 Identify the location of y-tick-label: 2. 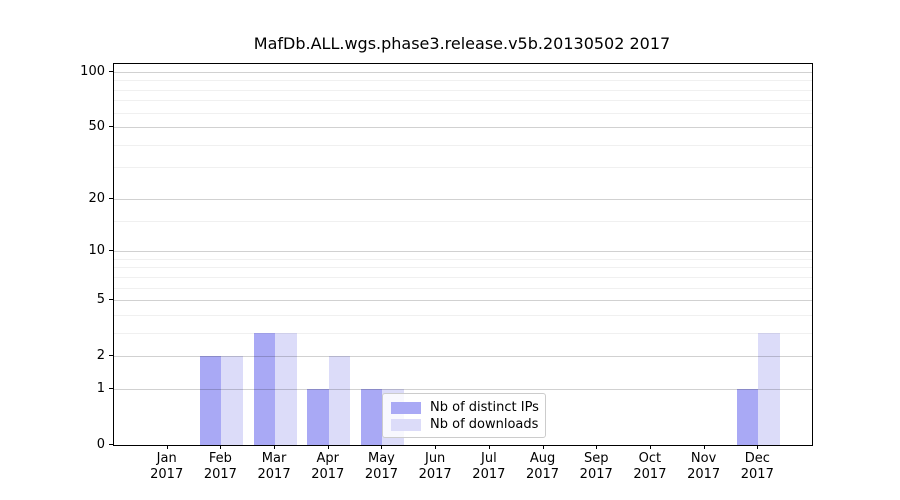
(100, 356).